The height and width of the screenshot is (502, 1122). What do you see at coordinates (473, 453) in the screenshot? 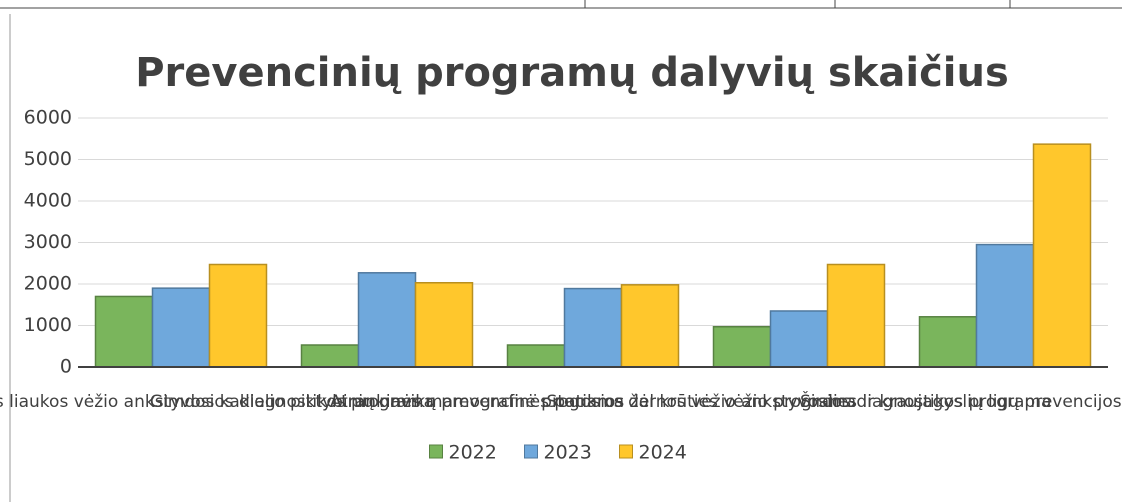
I see `legend-label: 2022` at bounding box center [473, 453].